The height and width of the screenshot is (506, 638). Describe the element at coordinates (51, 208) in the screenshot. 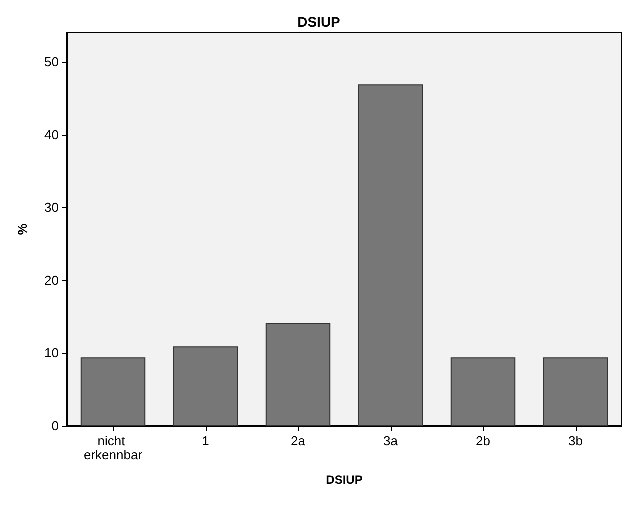

I see `y-tick-label: 30` at that location.